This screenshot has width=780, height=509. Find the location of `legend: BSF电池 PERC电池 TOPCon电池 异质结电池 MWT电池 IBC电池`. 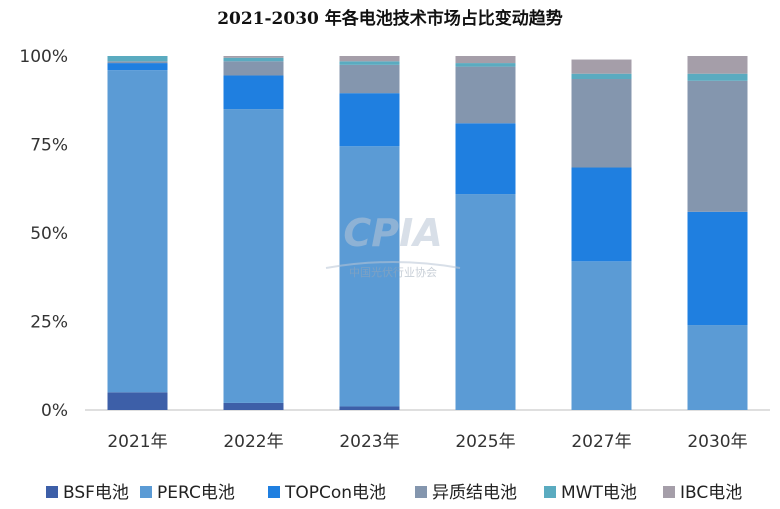

legend: BSF电池 PERC电池 TOPCon电池 异质结电池 MWT电池 IBC电池 is located at coordinates (394, 493).